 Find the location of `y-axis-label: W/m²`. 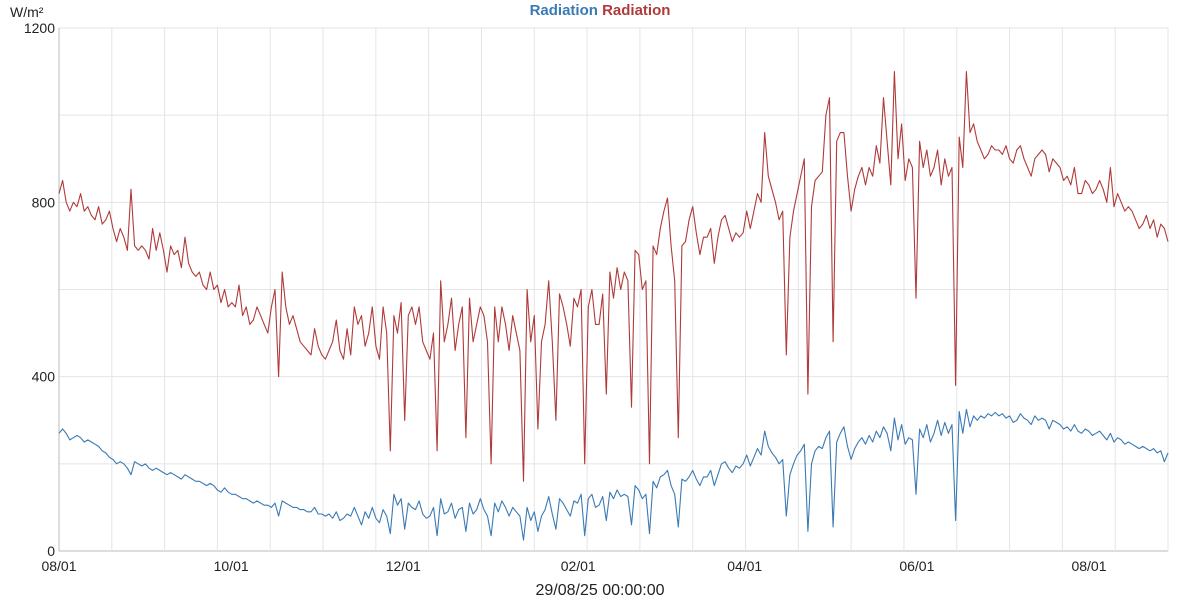

y-axis-label: W/m² is located at coordinates (27, 12).